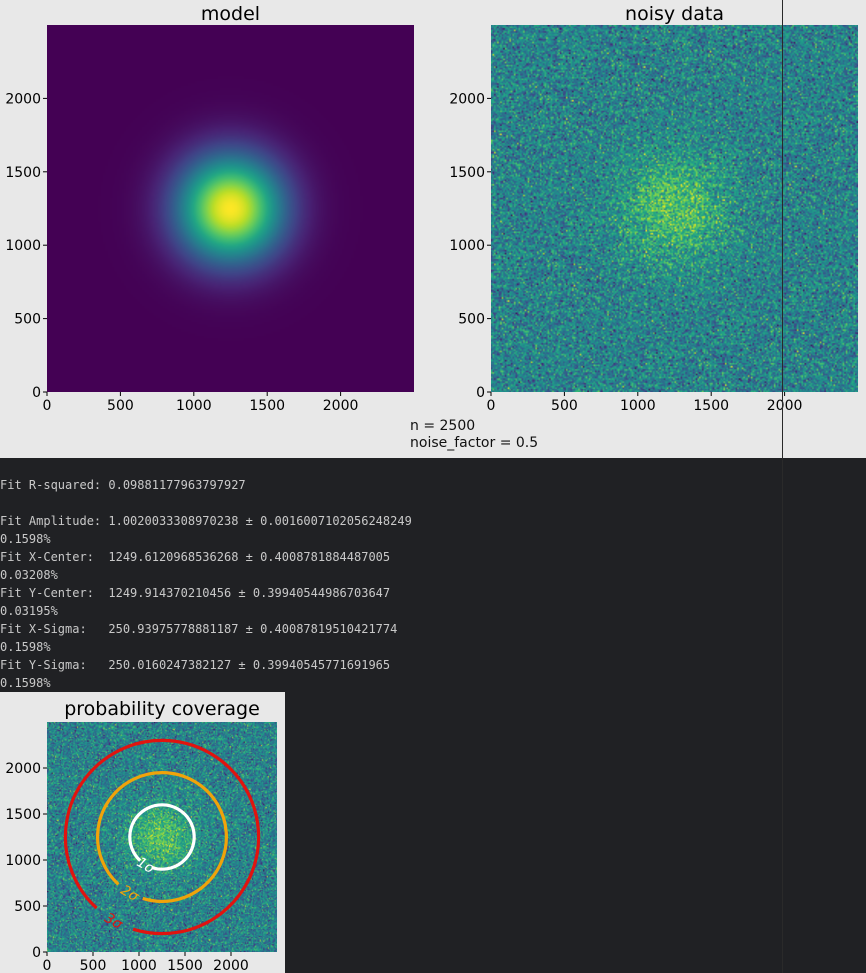 The width and height of the screenshot is (866, 973). Describe the element at coordinates (162, 709) in the screenshot. I see `chart-title: probability coverage` at that location.